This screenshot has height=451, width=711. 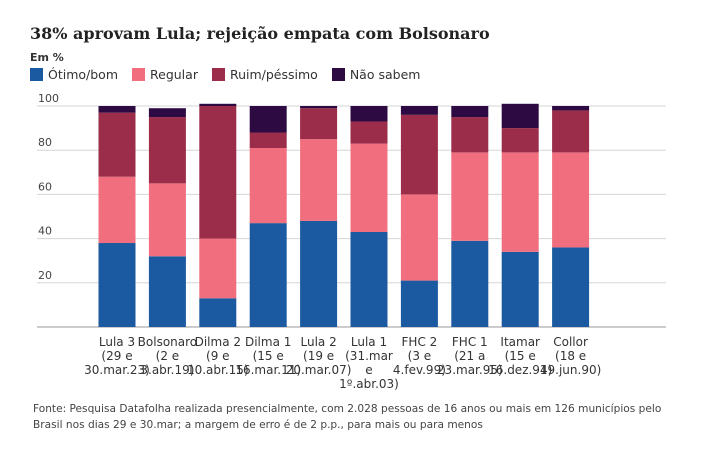 I want to click on unit-label: Em %, so click(x=47, y=57).